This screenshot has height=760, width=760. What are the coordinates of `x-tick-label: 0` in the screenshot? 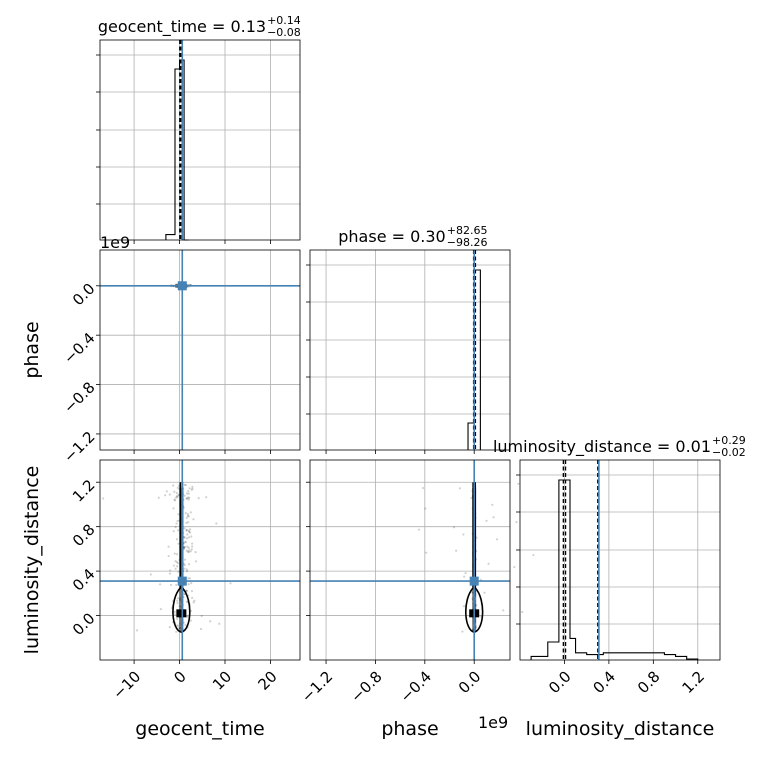 It's located at (179, 677).